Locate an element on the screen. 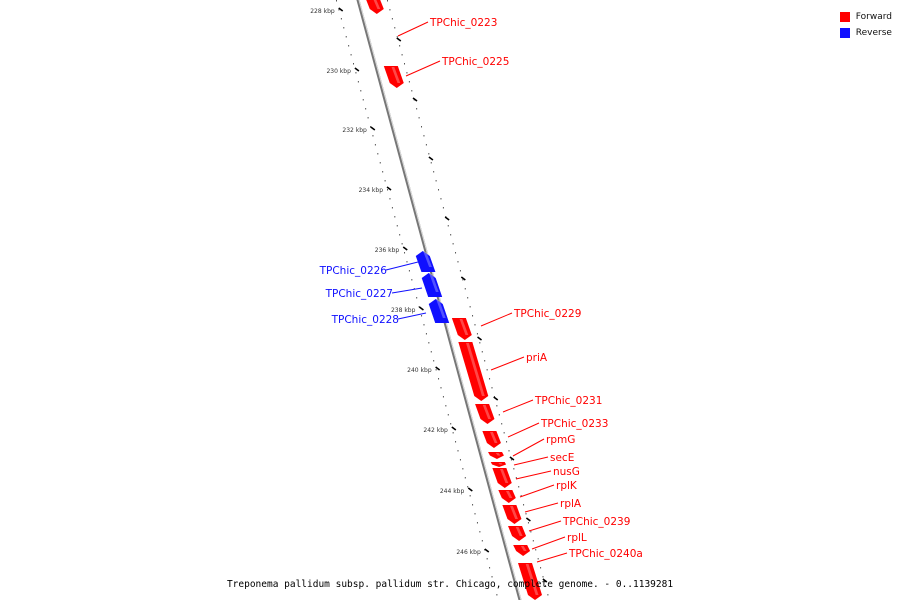 This screenshot has width=900, height=600. gene-block-nusG is located at coordinates (502, 478).